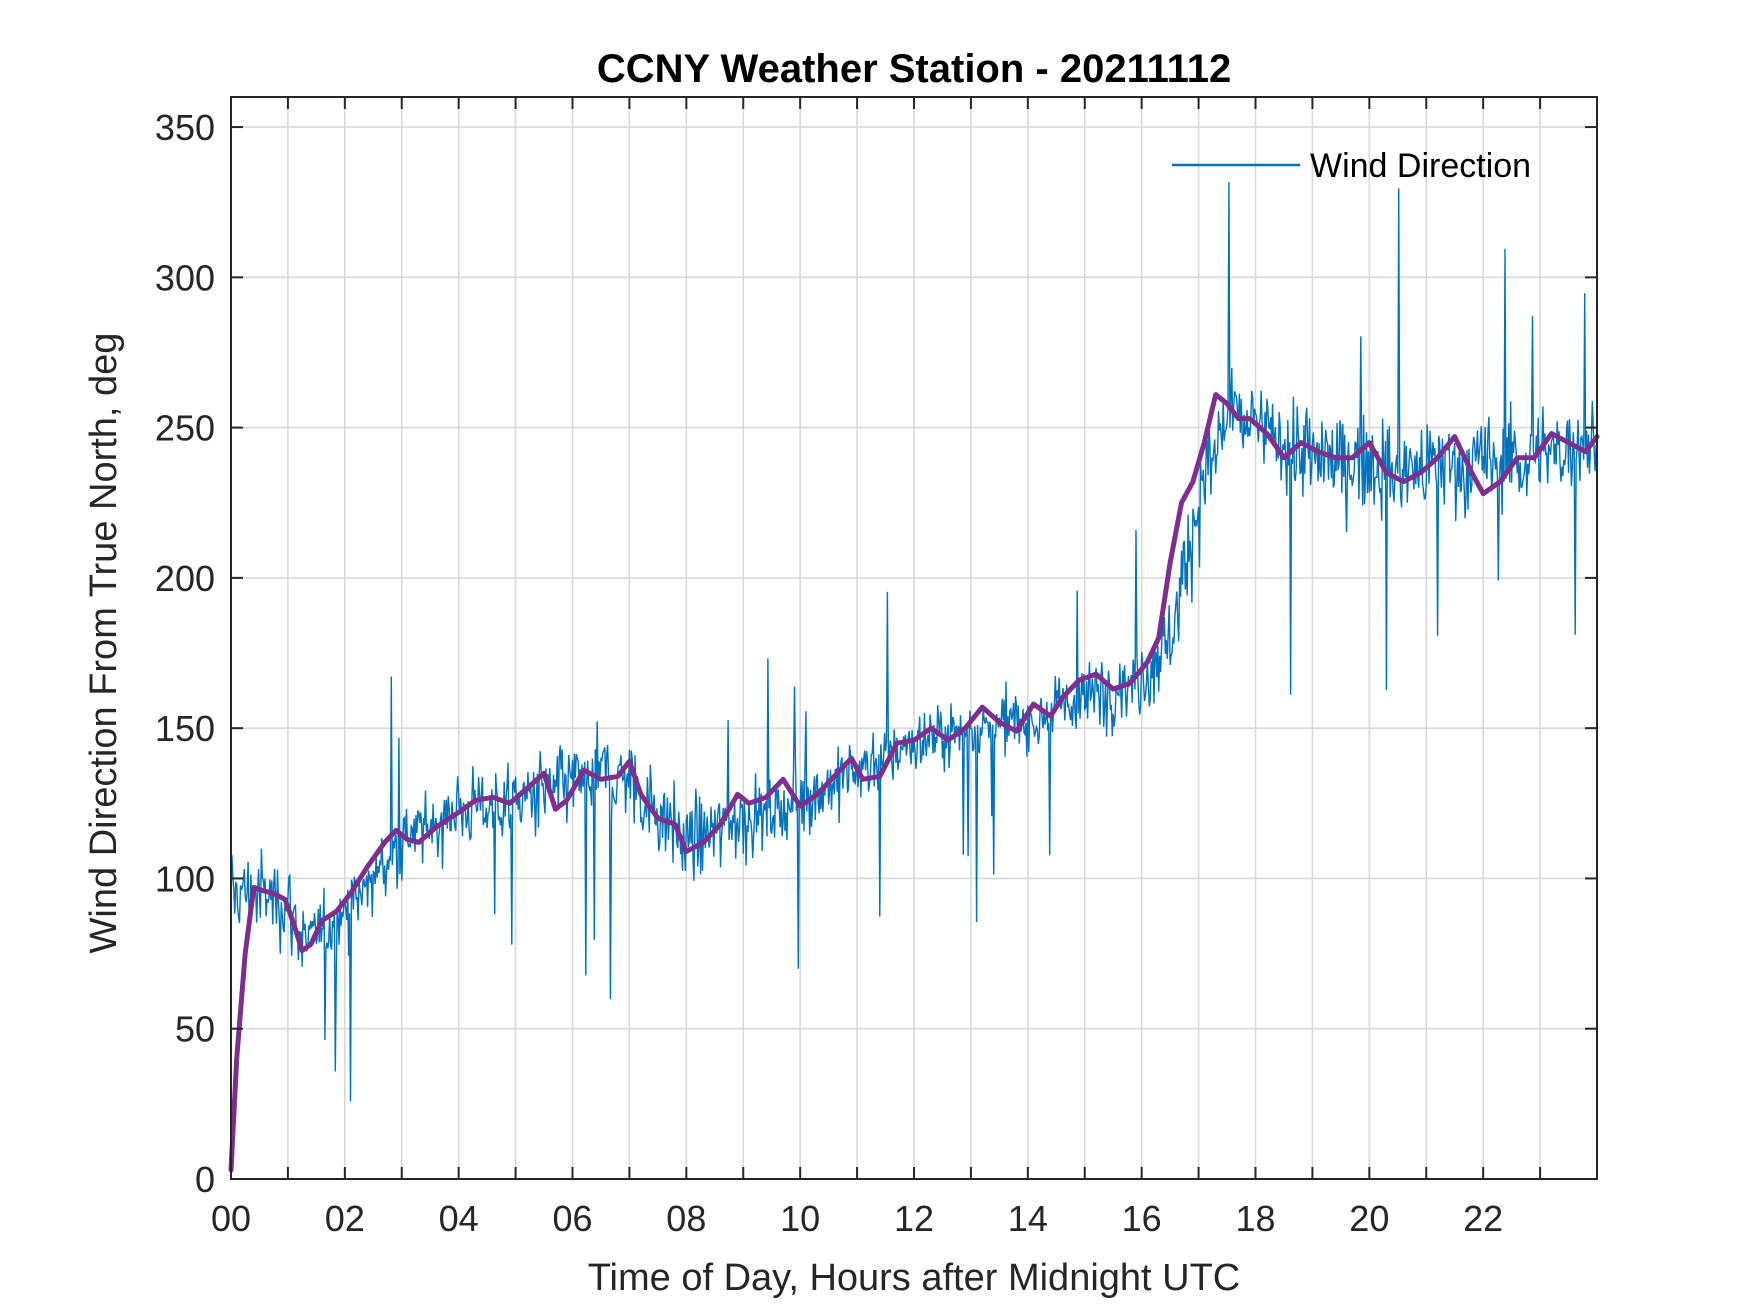  Describe the element at coordinates (800, 1218) in the screenshot. I see `x-tick-label: 10` at that location.